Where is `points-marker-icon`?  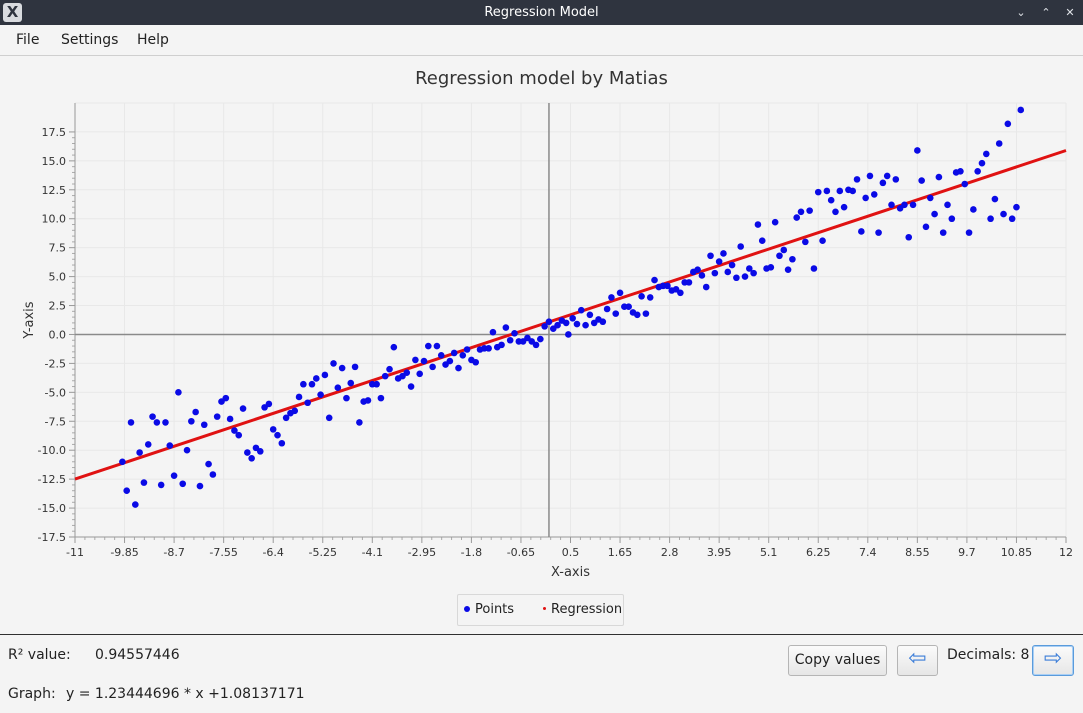 points-marker-icon is located at coordinates (467, 608).